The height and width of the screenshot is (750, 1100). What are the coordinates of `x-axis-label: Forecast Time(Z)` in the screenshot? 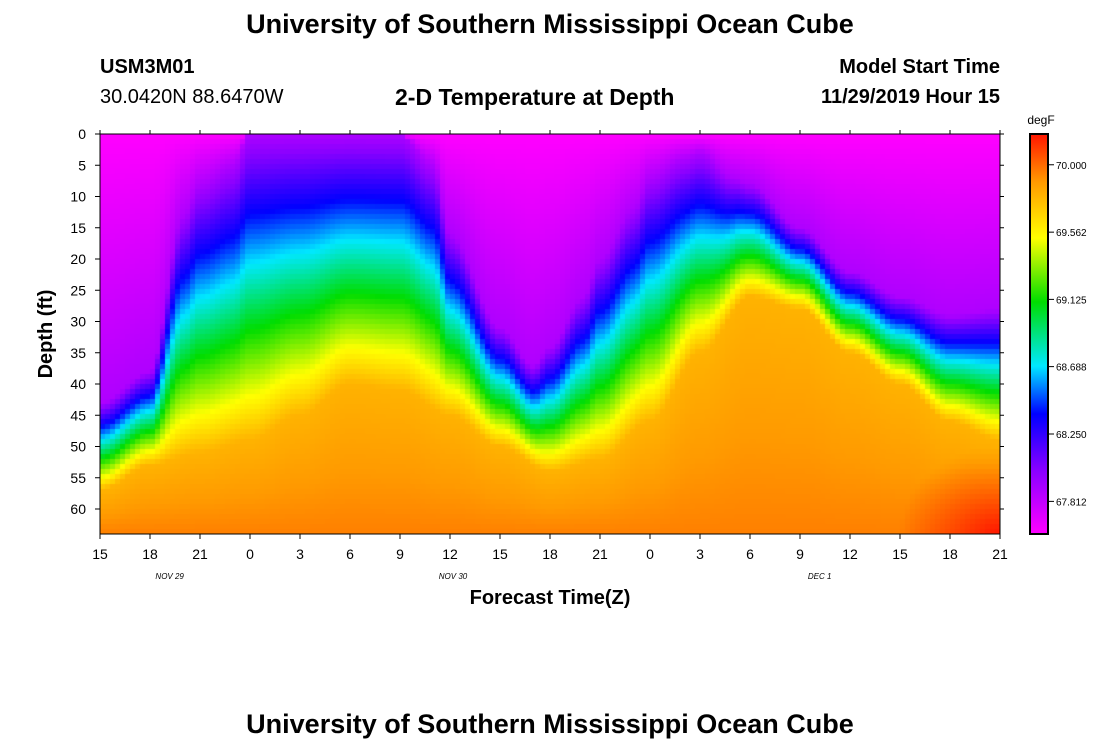 It's located at (550, 598).